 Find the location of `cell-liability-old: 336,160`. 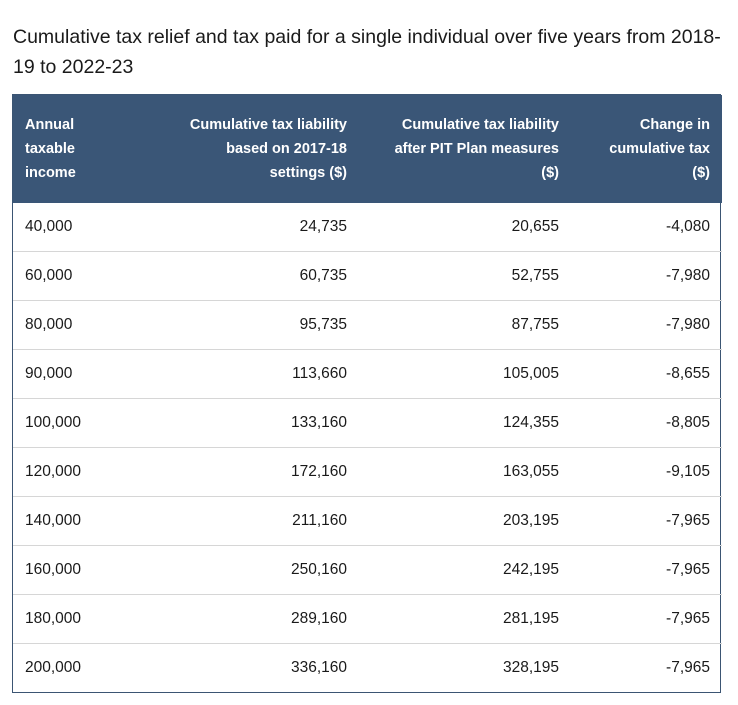

cell-liability-old: 336,160 is located at coordinates (318, 667).